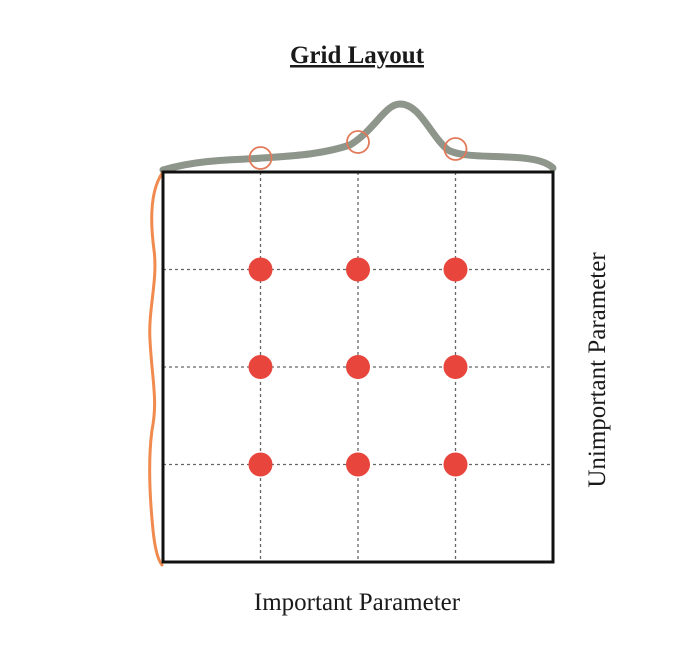  I want to click on sample-points, so click(358, 367).